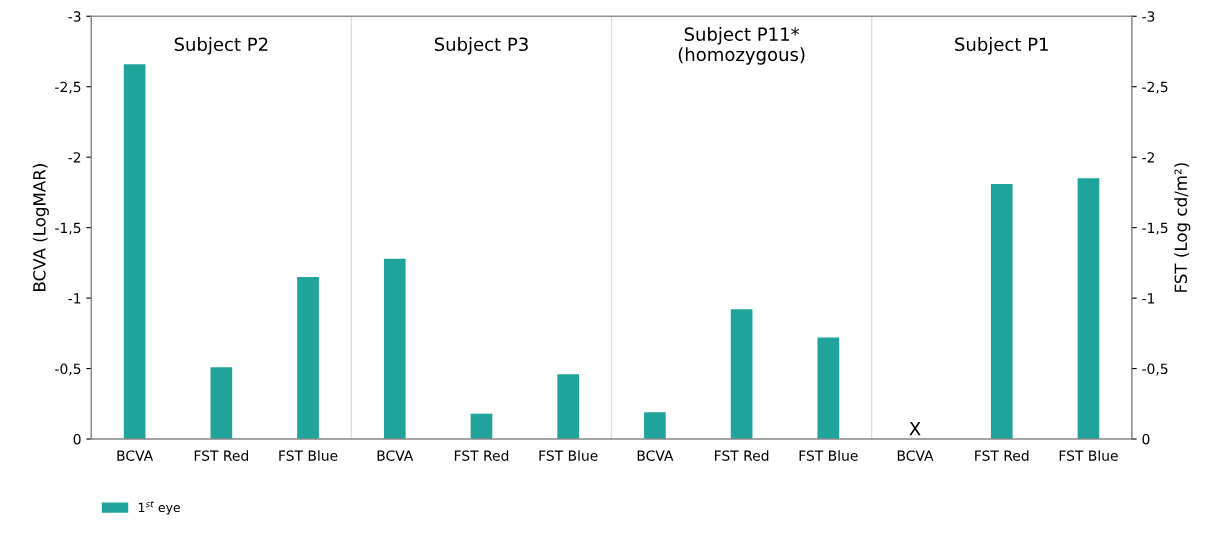  What do you see at coordinates (1146, 439) in the screenshot?
I see `y2-tick-label: 0` at bounding box center [1146, 439].